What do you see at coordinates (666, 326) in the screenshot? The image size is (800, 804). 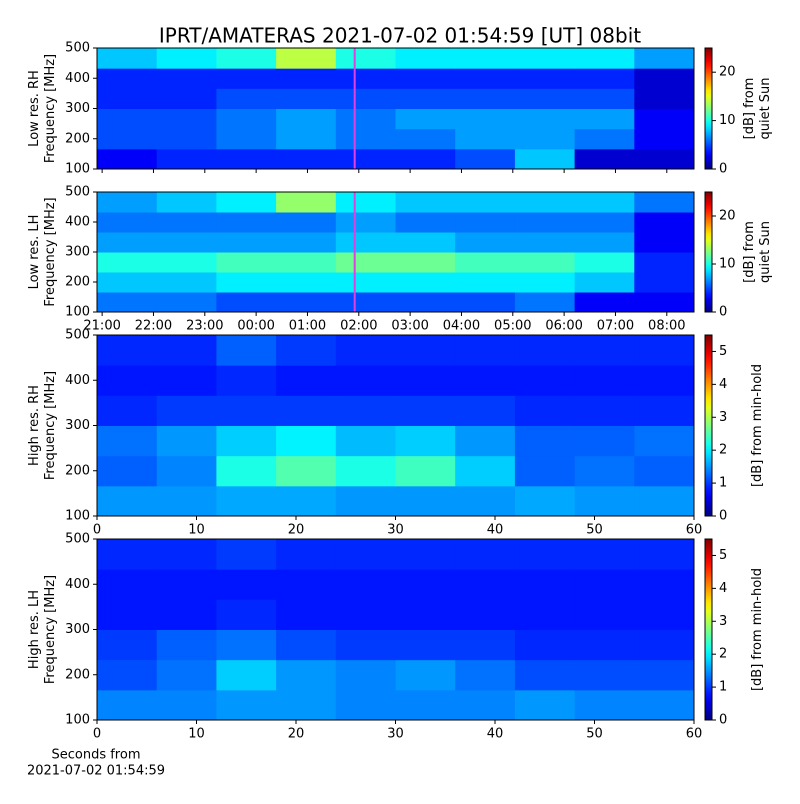 I see `x-tick-label: 08:00` at bounding box center [666, 326].